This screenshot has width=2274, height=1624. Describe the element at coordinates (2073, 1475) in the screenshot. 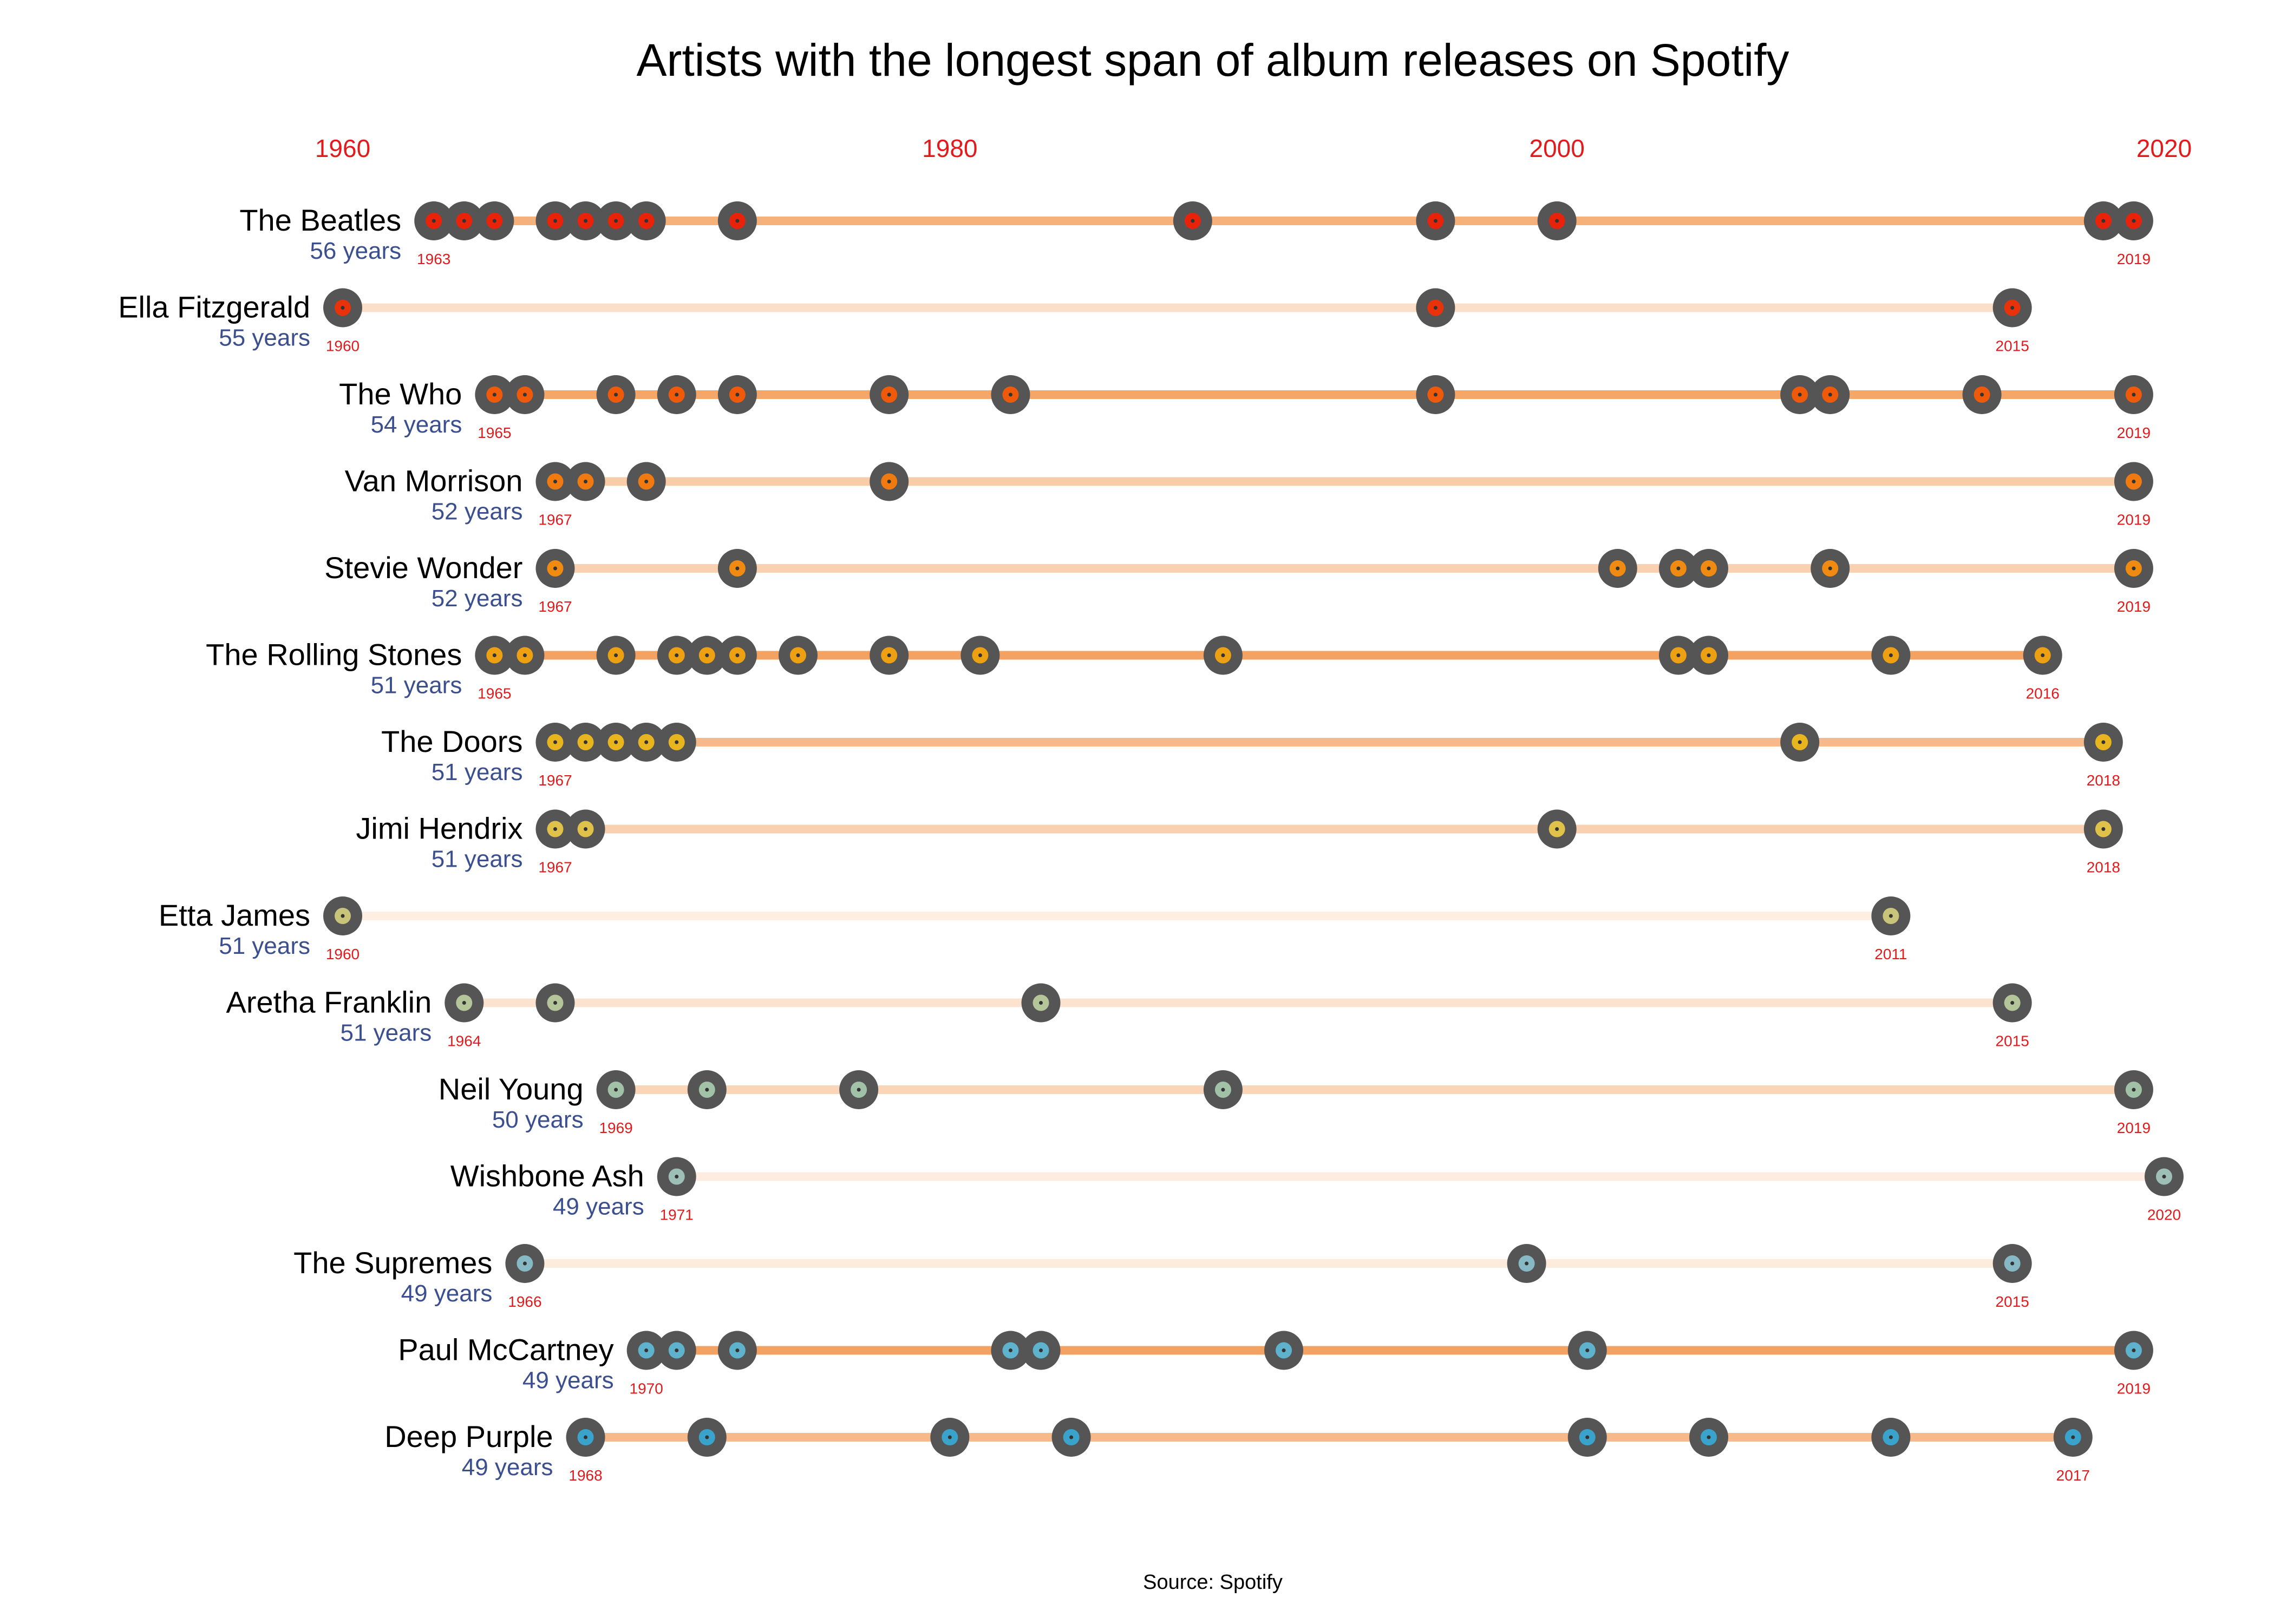

I see `last-year-label: 2017` at that location.